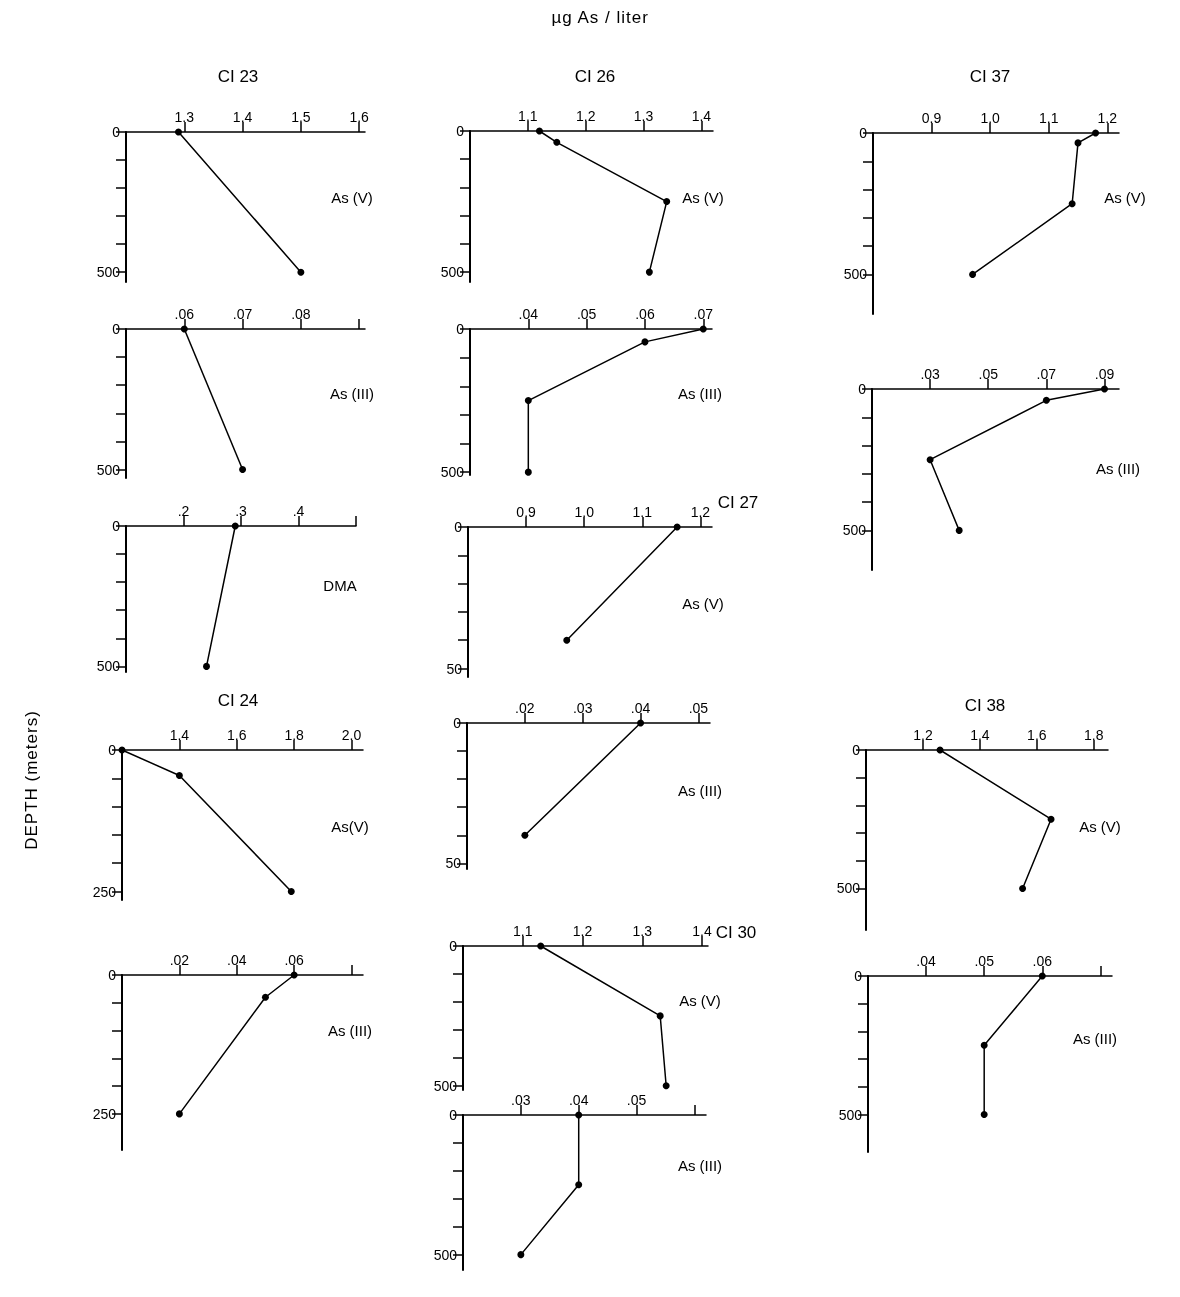 The width and height of the screenshot is (1180, 1297). I want to click on chart-title: CI 38, so click(985, 705).